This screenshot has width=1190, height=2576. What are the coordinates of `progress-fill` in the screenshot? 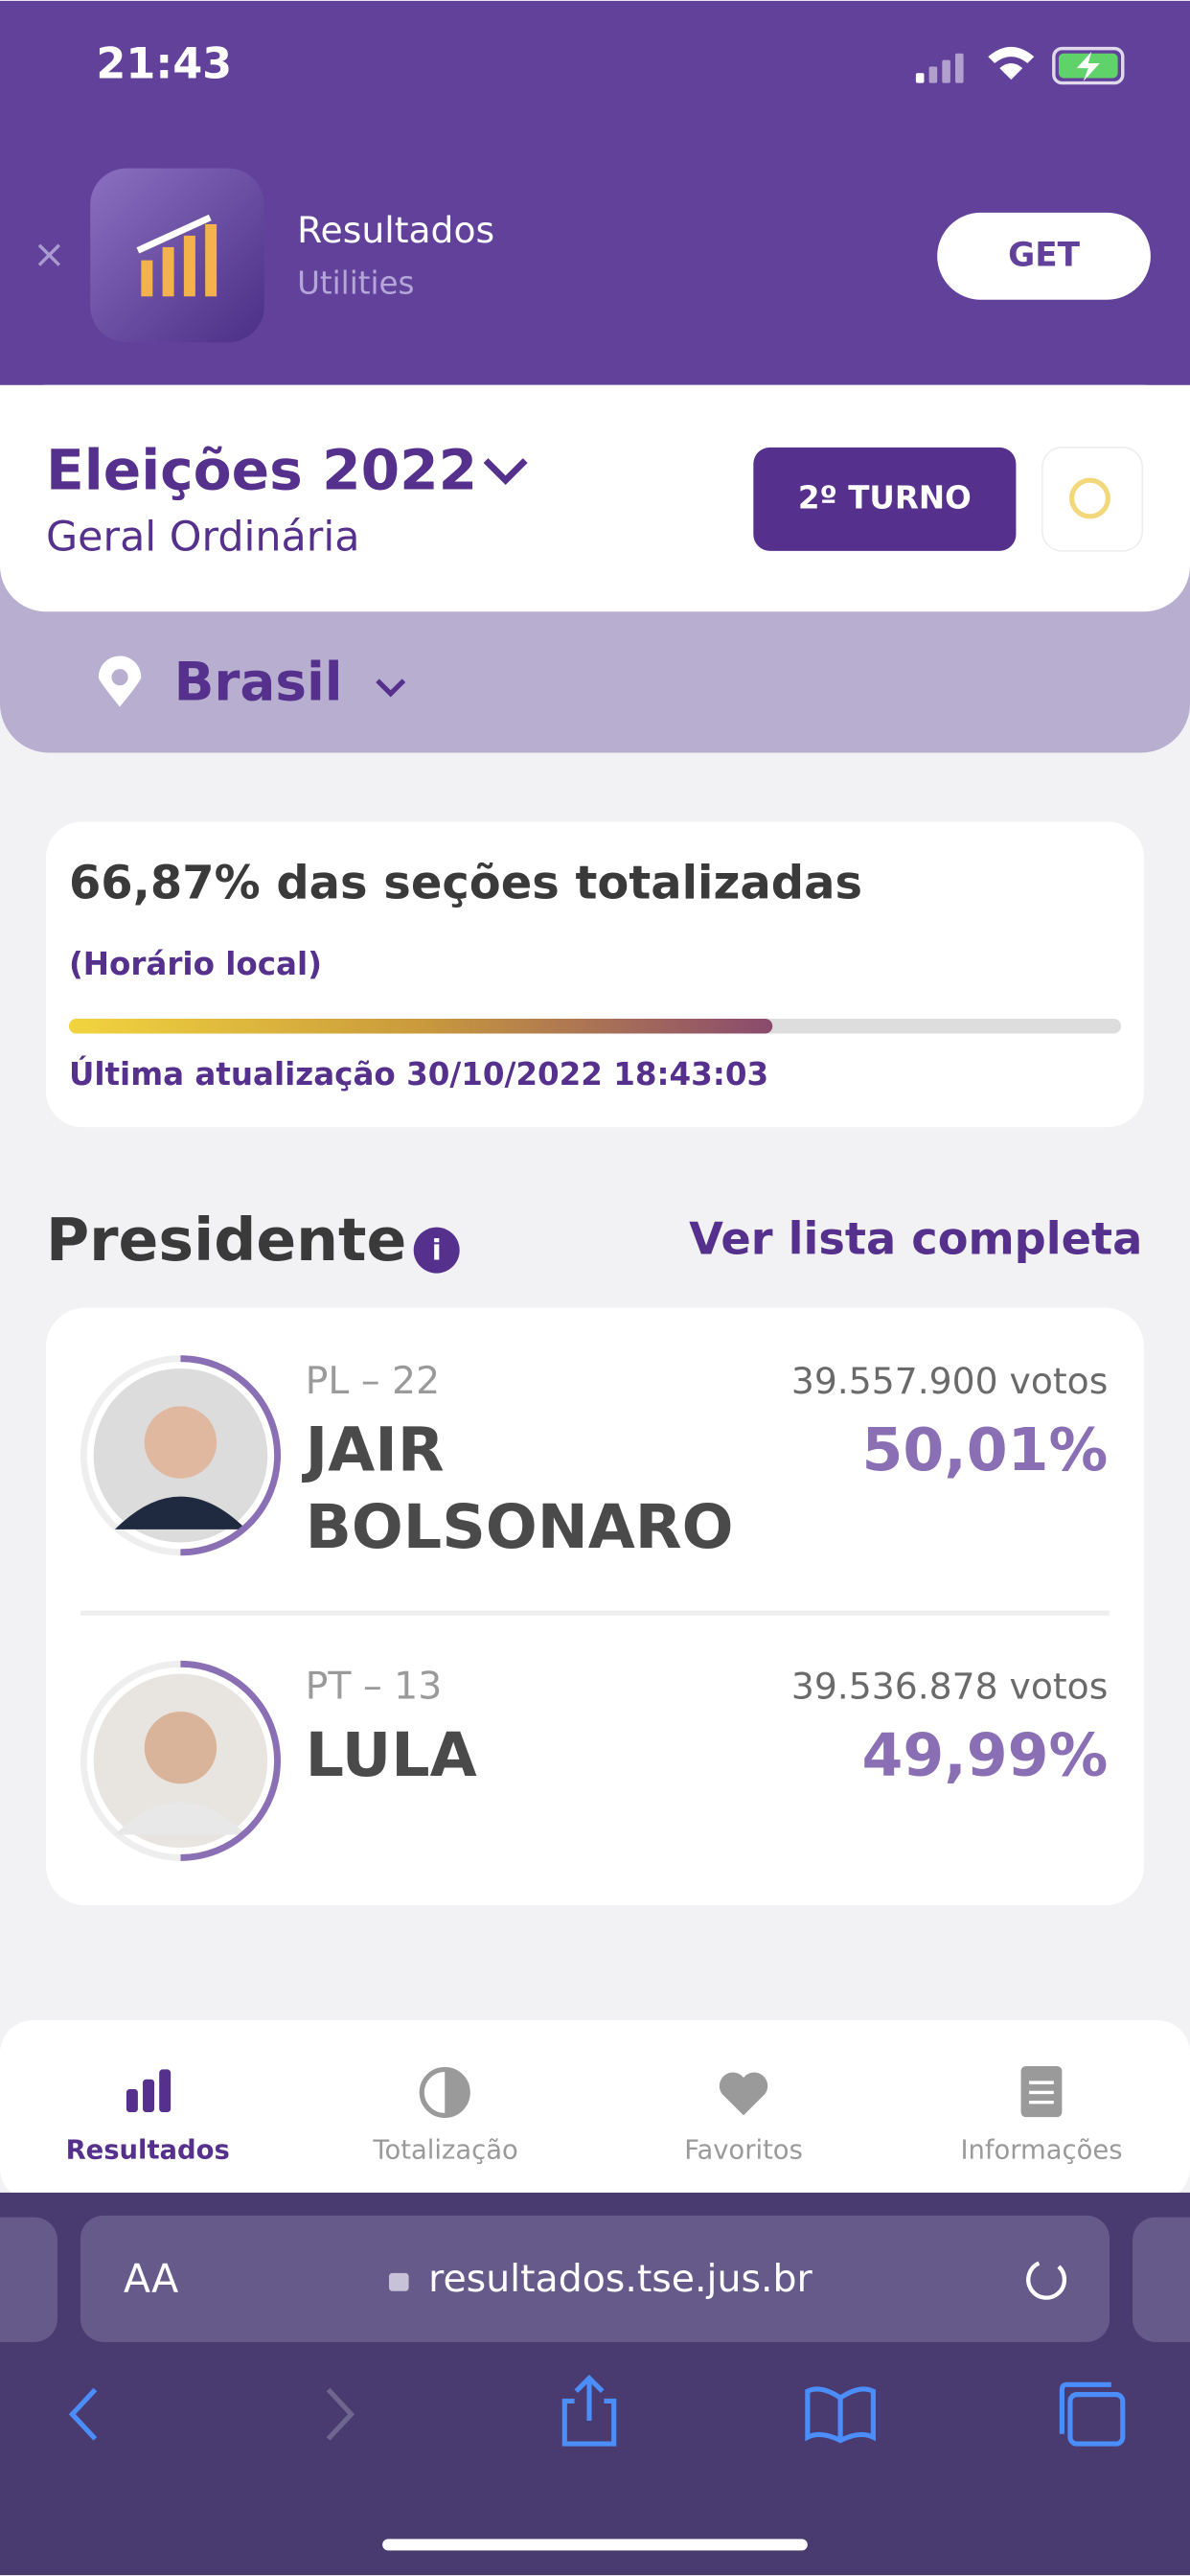 It's located at (421, 1026).